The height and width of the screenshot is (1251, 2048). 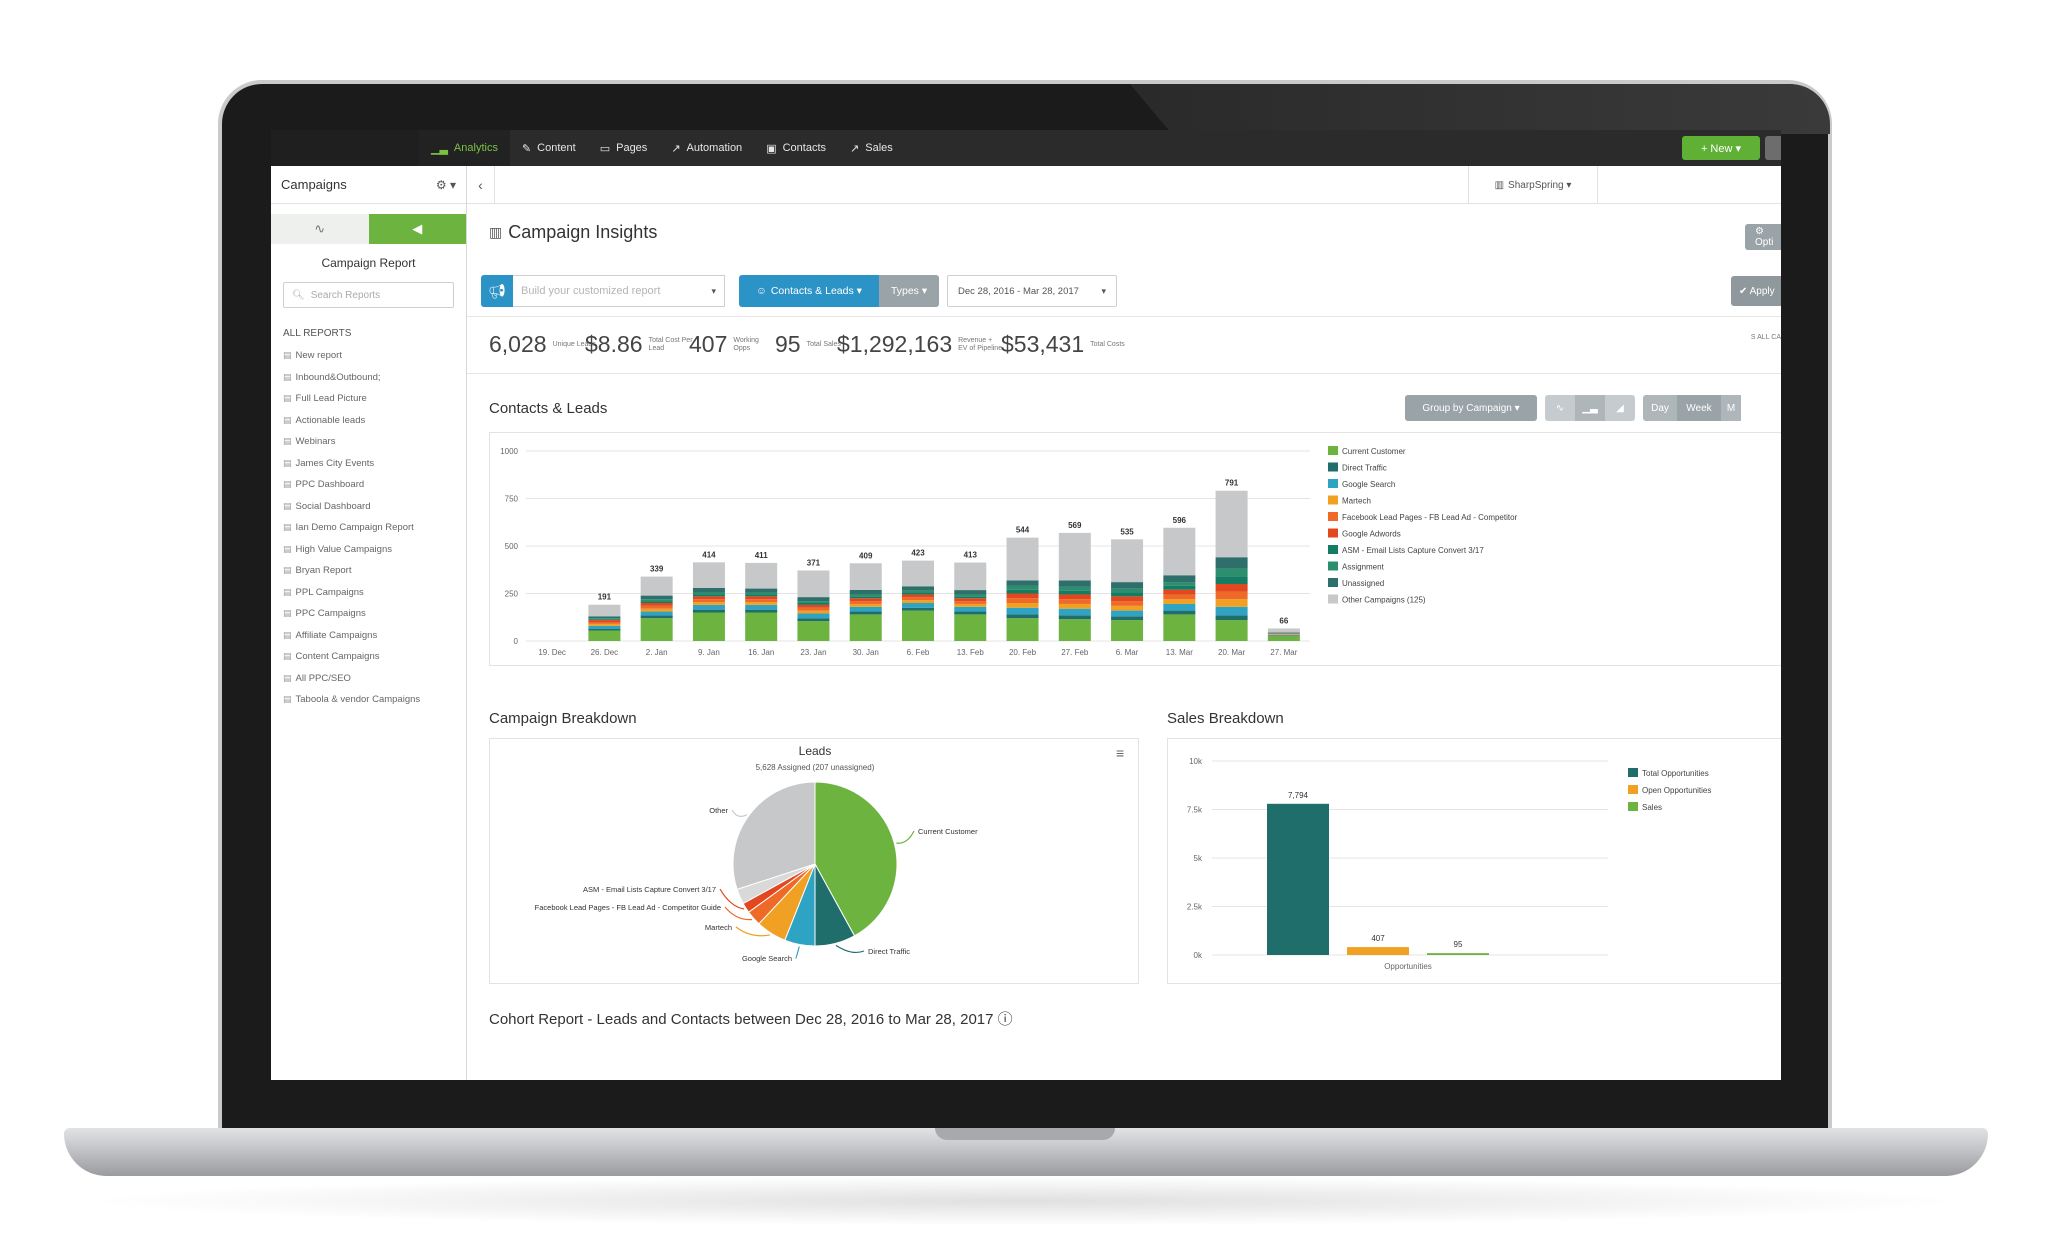 What do you see at coordinates (497, 291) in the screenshot?
I see `megaphone-icon: 📢︎` at bounding box center [497, 291].